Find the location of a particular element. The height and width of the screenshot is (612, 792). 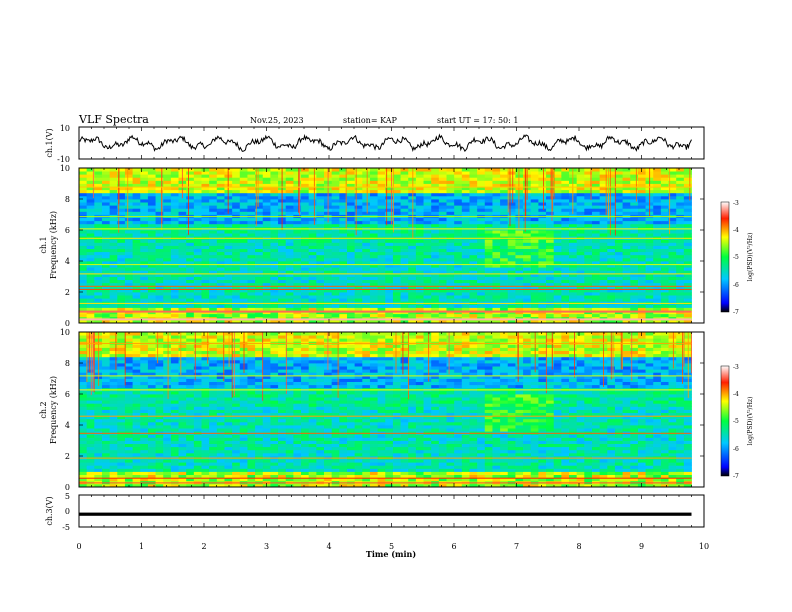

y-tick-label: 8 is located at coordinates (67, 199).